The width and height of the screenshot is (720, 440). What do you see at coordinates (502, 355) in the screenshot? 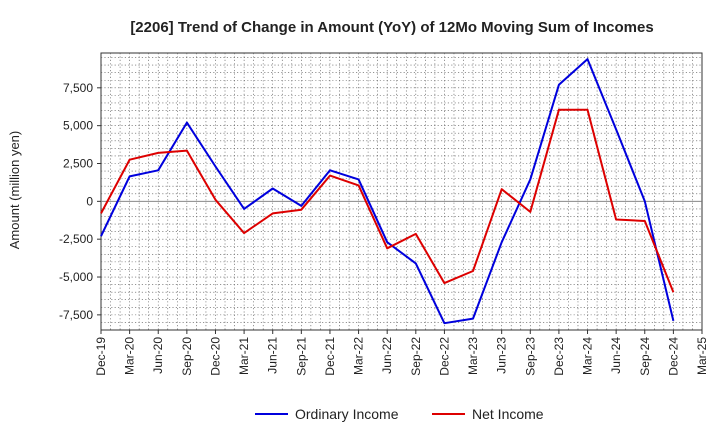
I see `x-tick-label: Jun-23` at bounding box center [502, 355].